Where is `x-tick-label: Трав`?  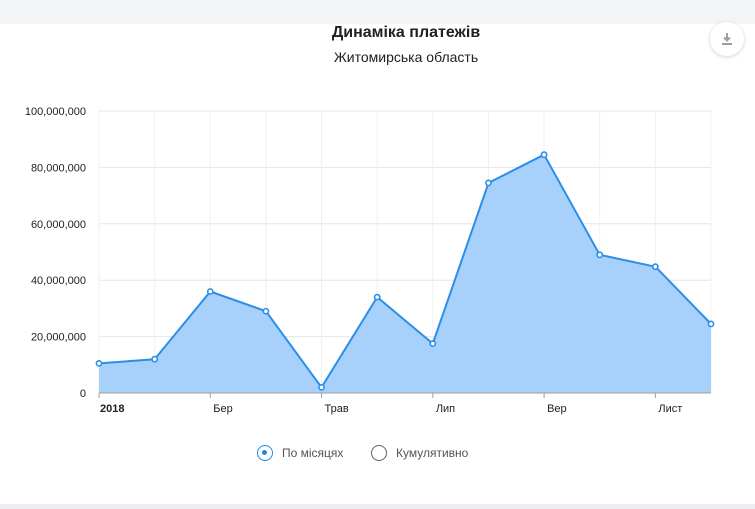
x-tick-label: Трав is located at coordinates (337, 409).